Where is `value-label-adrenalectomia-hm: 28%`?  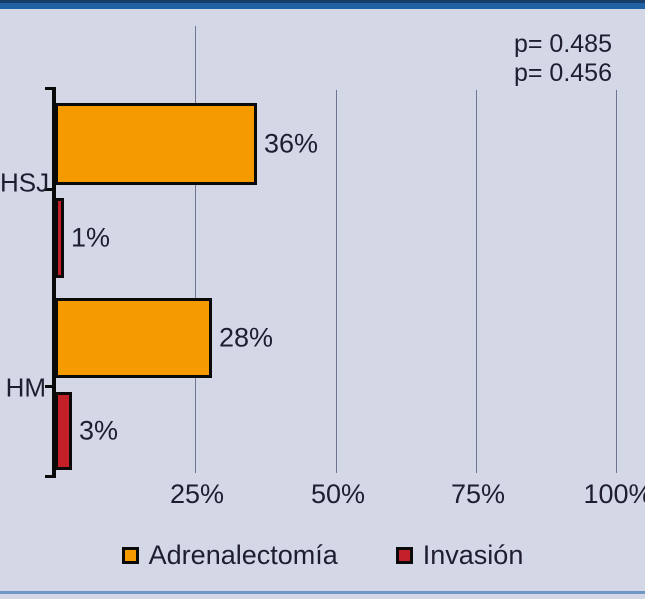 value-label-adrenalectomia-hm: 28% is located at coordinates (246, 337).